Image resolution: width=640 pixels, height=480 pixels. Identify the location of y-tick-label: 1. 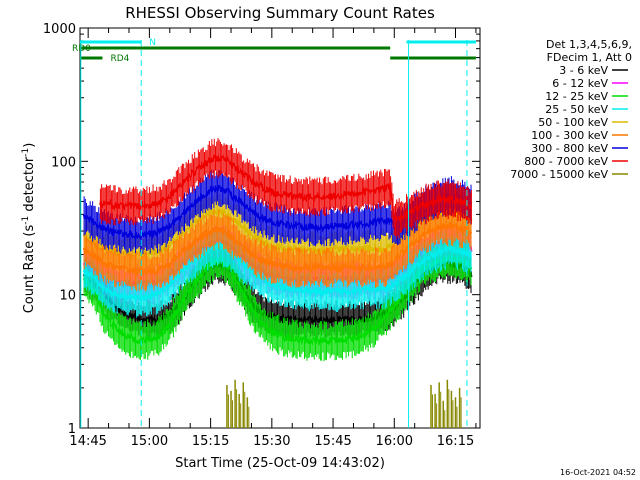
(72, 429).